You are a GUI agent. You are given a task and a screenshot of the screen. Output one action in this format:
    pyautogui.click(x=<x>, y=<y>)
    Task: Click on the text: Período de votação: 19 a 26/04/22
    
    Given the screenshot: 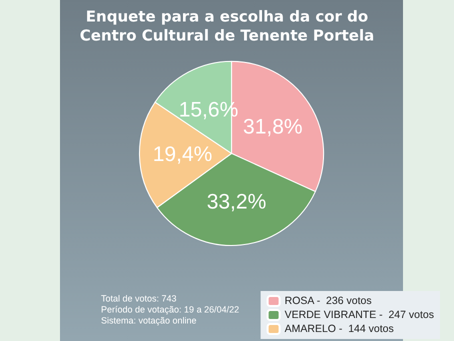 What is the action you would take?
    pyautogui.click(x=170, y=309)
    